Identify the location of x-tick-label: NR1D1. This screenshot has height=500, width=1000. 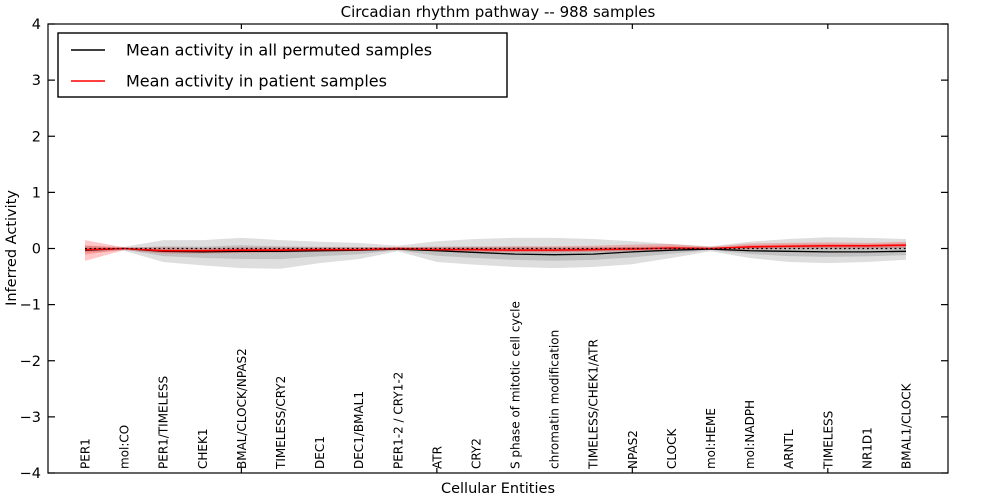
(867, 448).